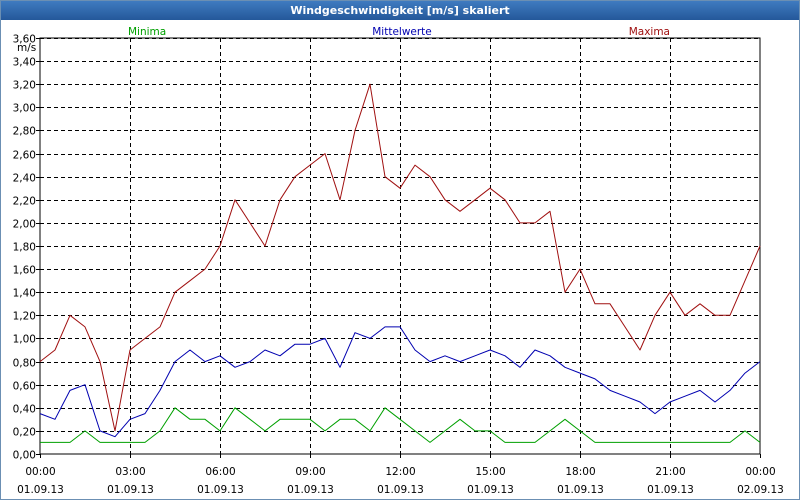 This screenshot has width=800, height=500. What do you see at coordinates (24, 456) in the screenshot?
I see `y-tick-label: 0,00` at bounding box center [24, 456].